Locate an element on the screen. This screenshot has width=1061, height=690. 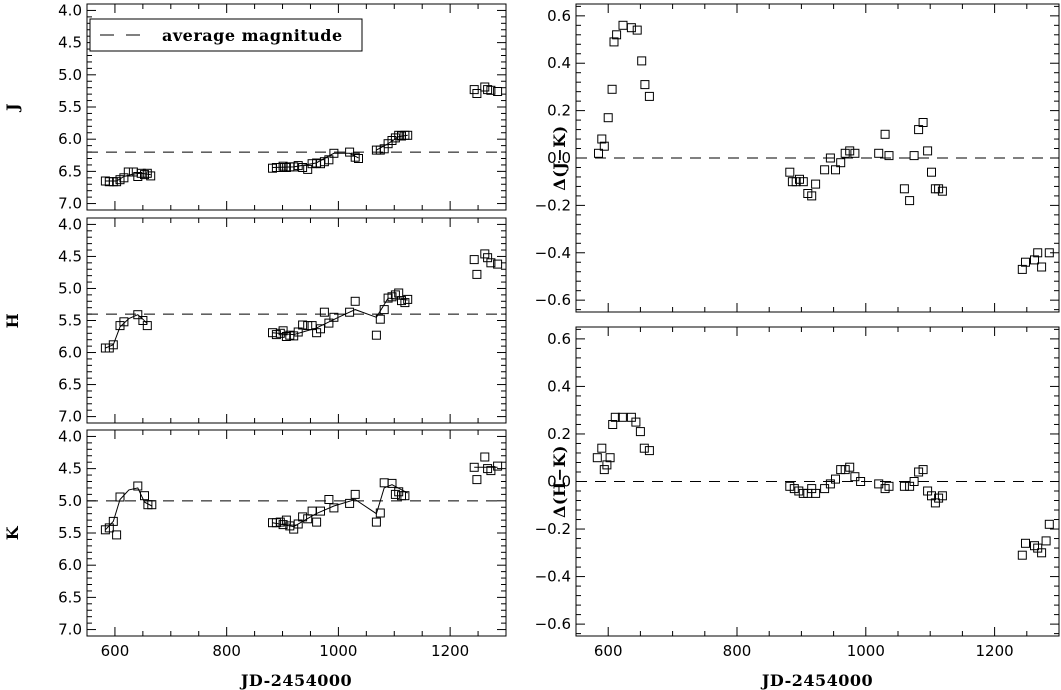
y-axis-title: J is located at coordinates (12, 108).